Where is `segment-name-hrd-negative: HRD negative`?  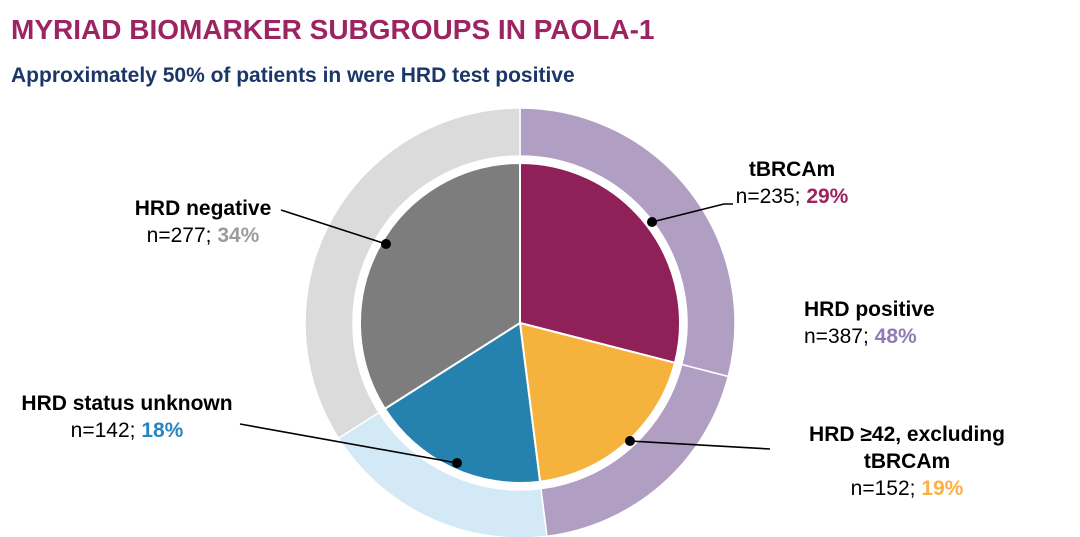 segment-name-hrd-negative: HRD negative is located at coordinates (203, 208).